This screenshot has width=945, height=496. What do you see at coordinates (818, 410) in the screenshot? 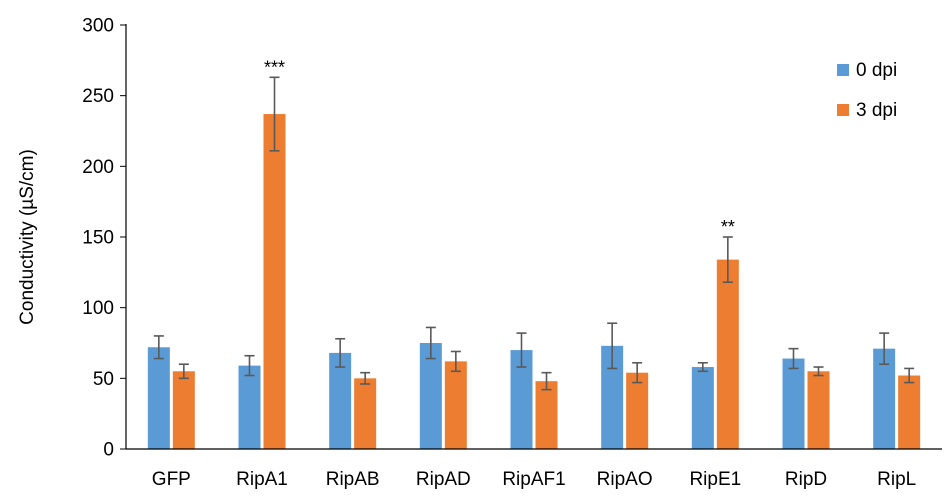
I see `bar-ripd-3-dpi` at bounding box center [818, 410].